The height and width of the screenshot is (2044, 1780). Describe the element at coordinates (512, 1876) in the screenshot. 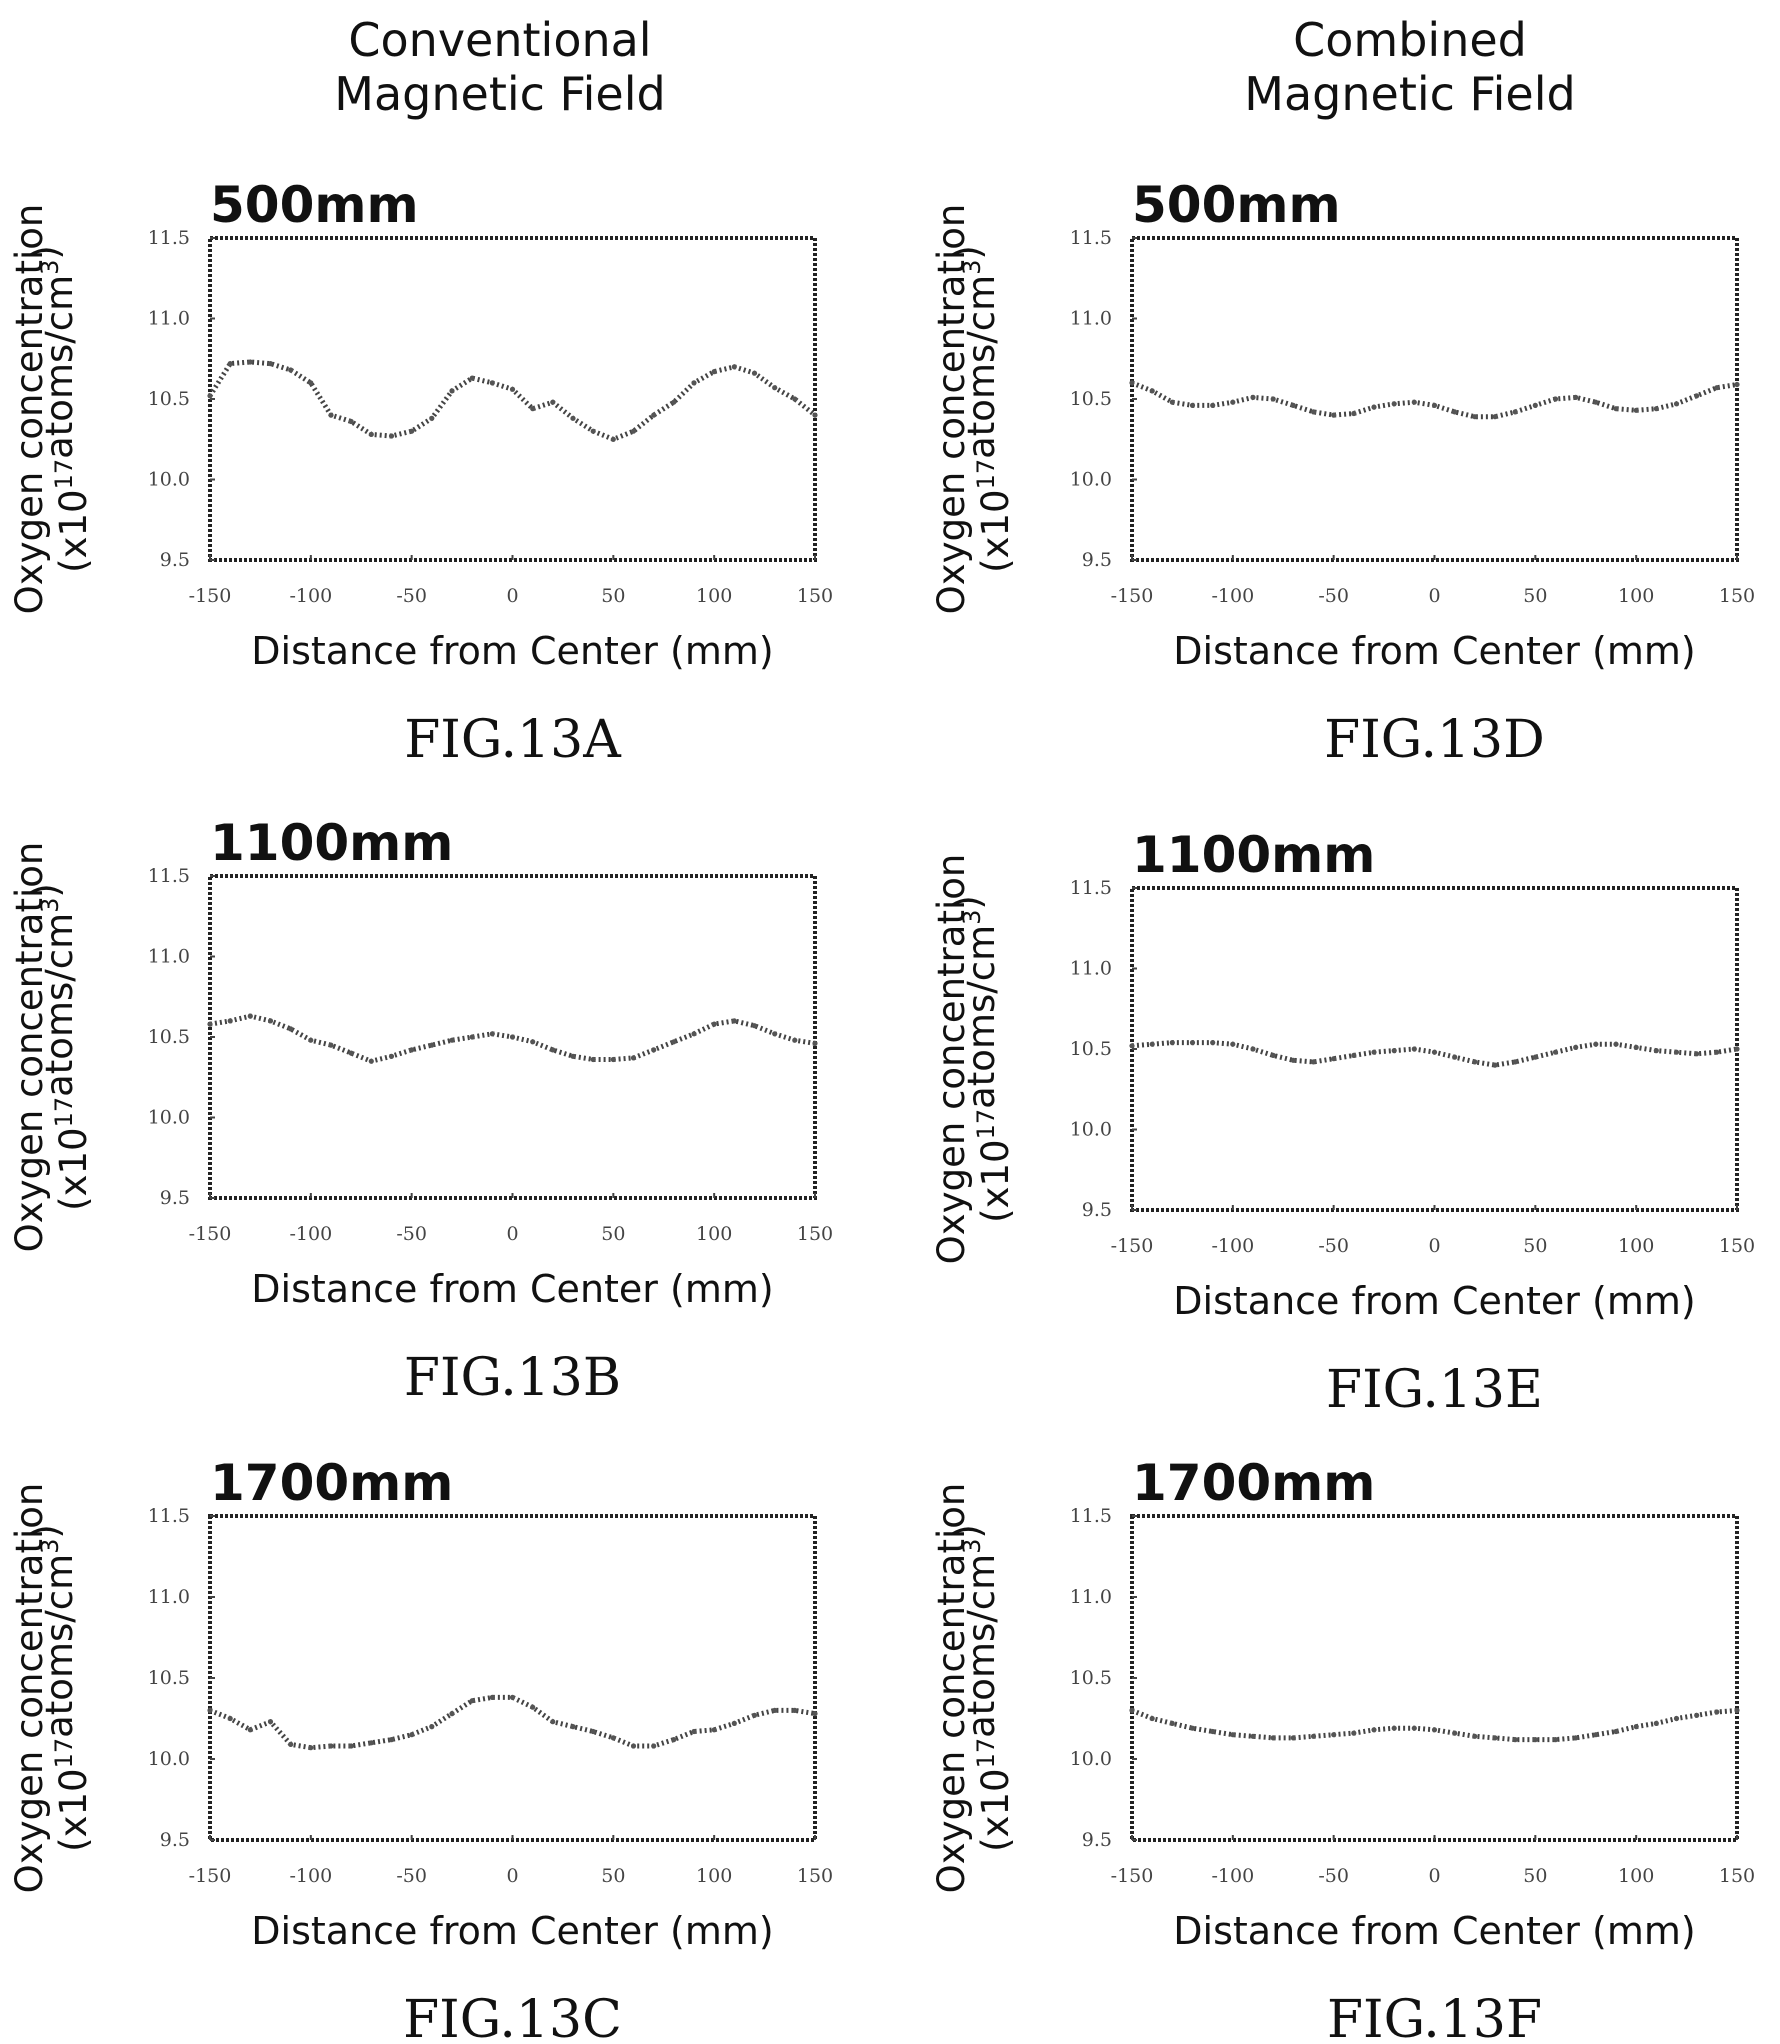

I see `x-tick-label: 0` at that location.